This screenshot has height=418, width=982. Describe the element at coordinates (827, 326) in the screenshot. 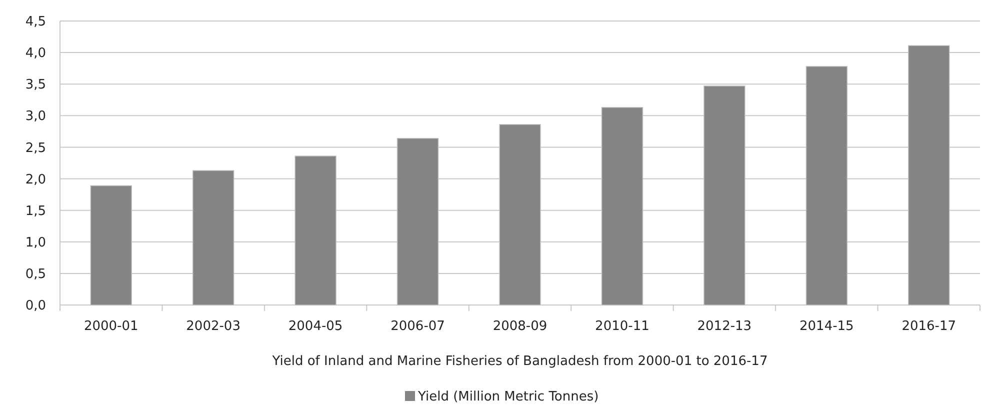

I see `x-tick-label: 2014-15` at that location.